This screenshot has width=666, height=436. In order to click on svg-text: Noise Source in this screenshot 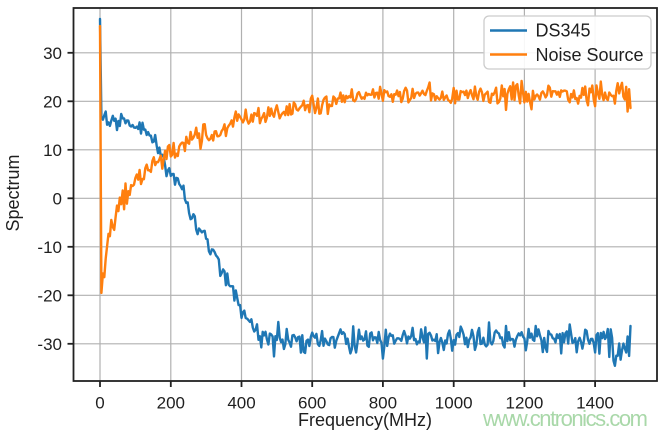, I will do `click(590, 55)`.